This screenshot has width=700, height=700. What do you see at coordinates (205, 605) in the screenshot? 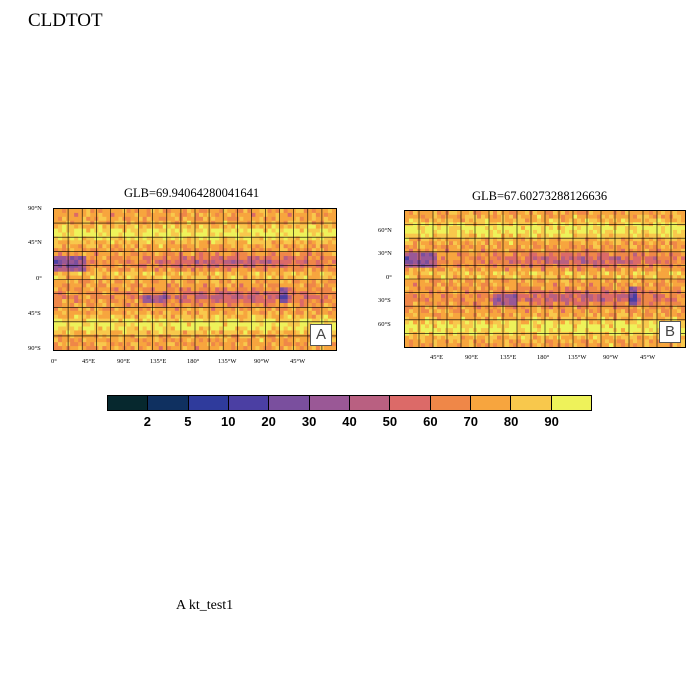
I see `footer-label: A kt_test1` at bounding box center [205, 605].